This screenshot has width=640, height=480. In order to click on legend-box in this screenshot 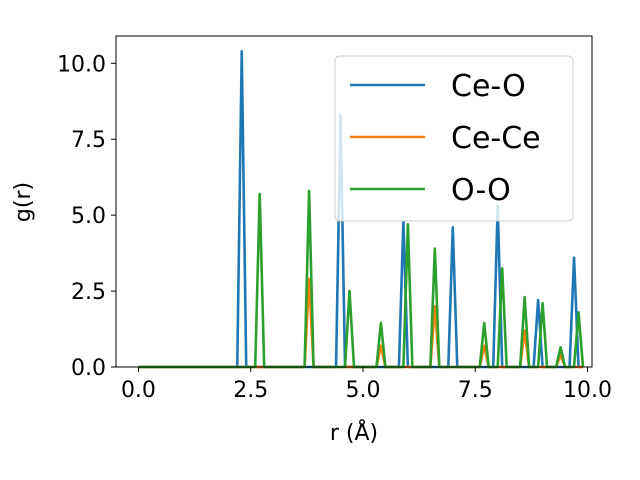, I will do `click(454, 138)`.